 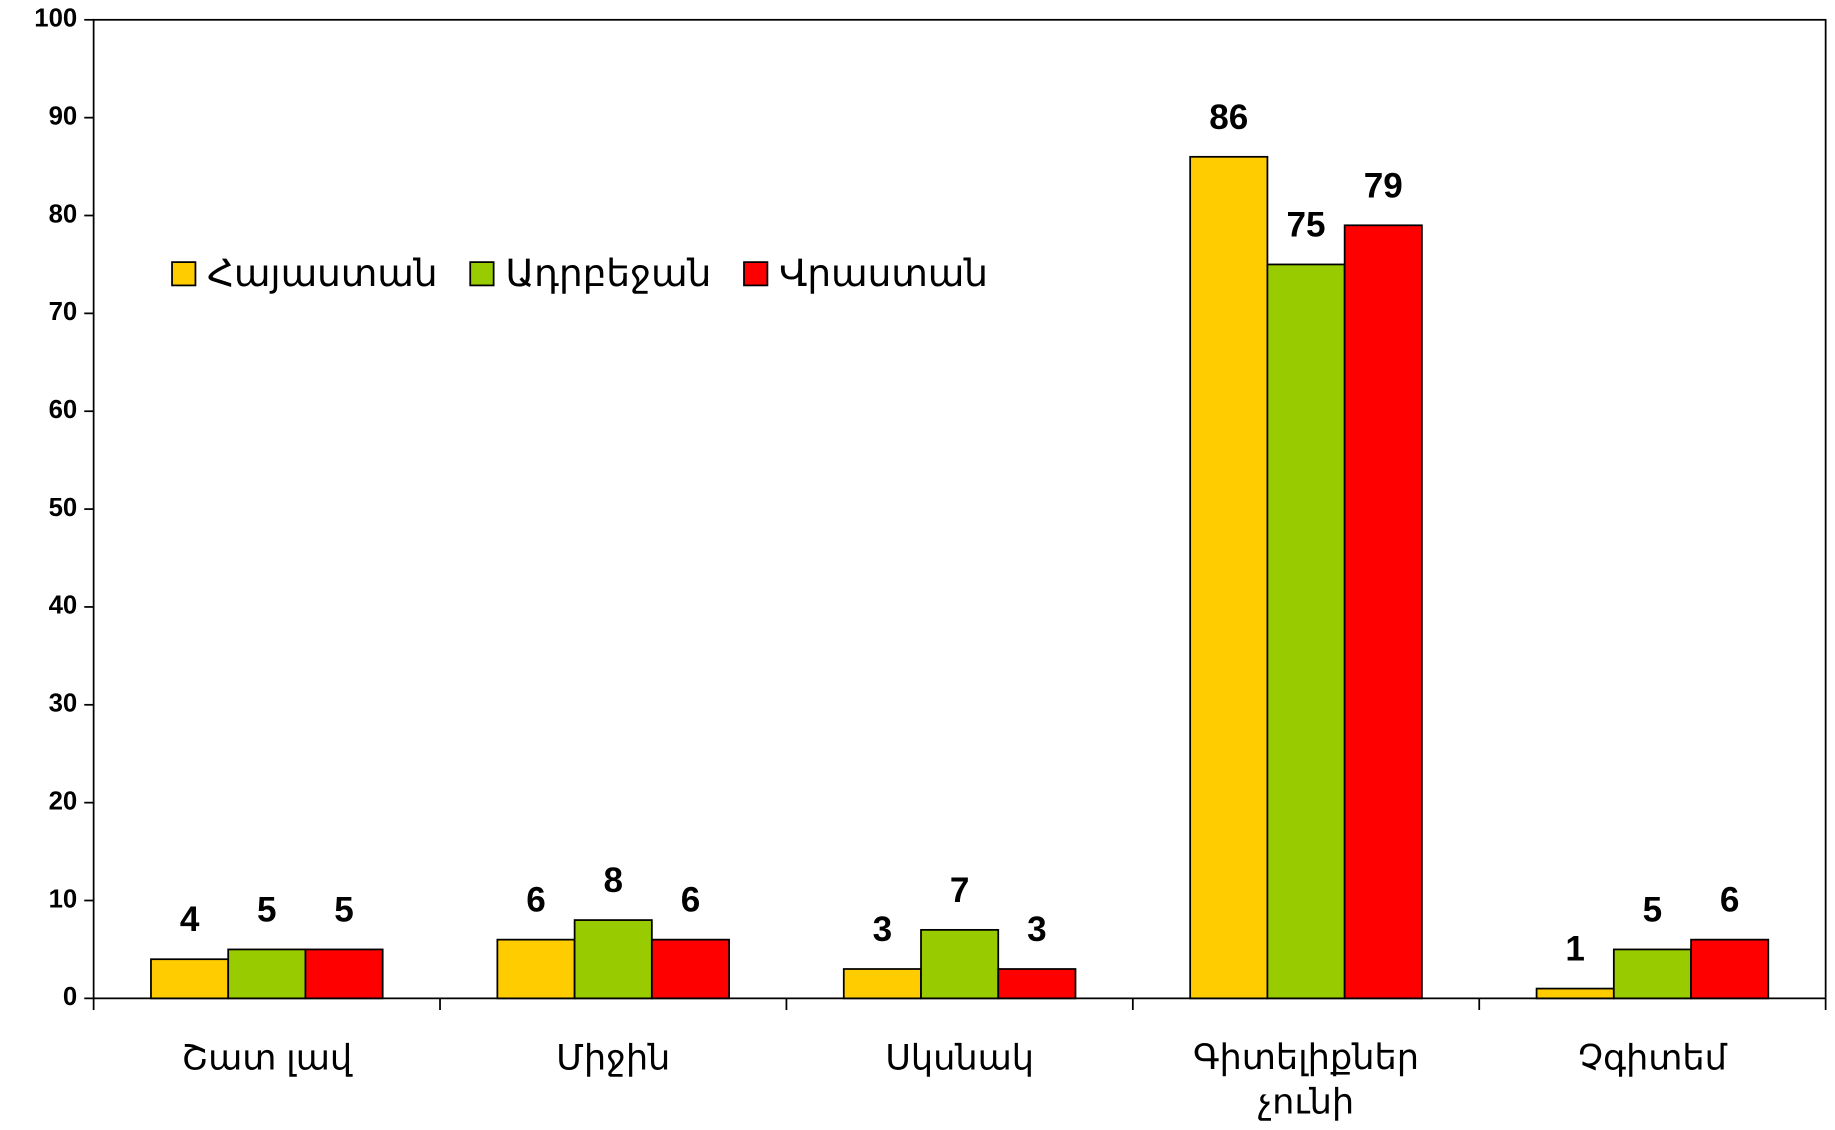 I want to click on y-tick-label: 30, so click(x=63, y=704).